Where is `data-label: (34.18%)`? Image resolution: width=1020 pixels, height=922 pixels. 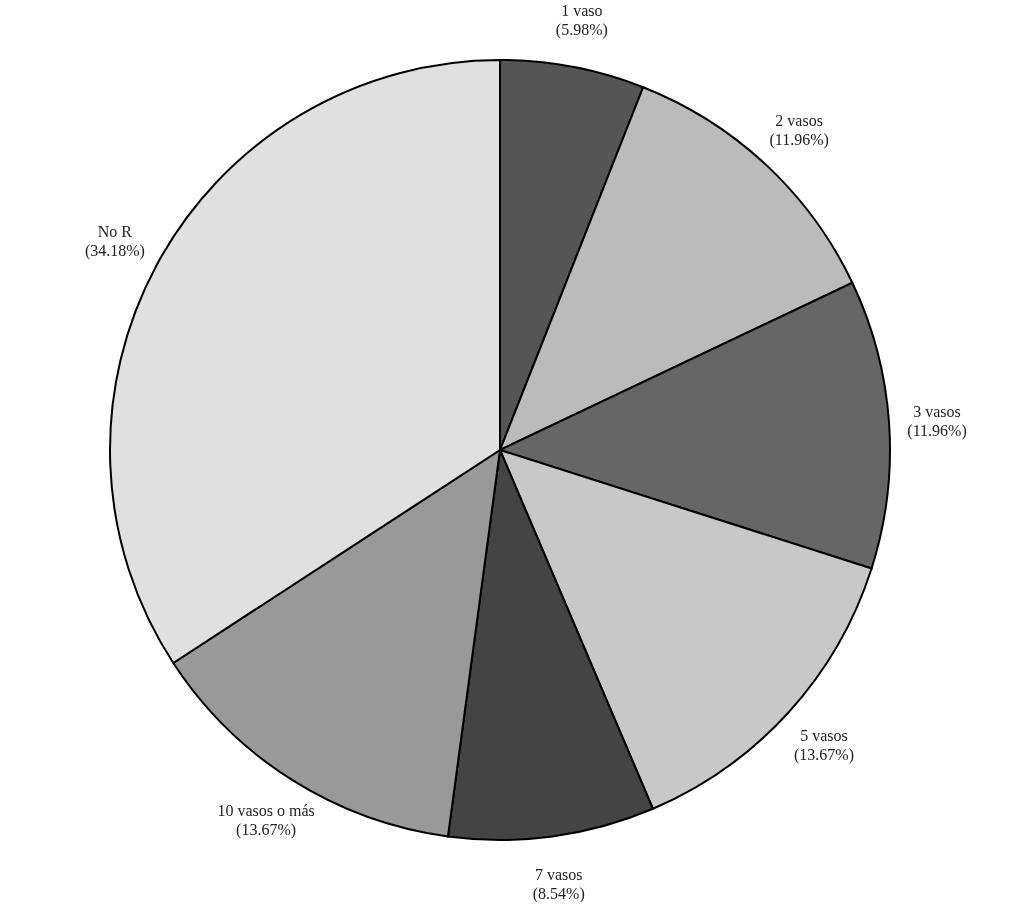
data-label: (34.18%) is located at coordinates (114, 251).